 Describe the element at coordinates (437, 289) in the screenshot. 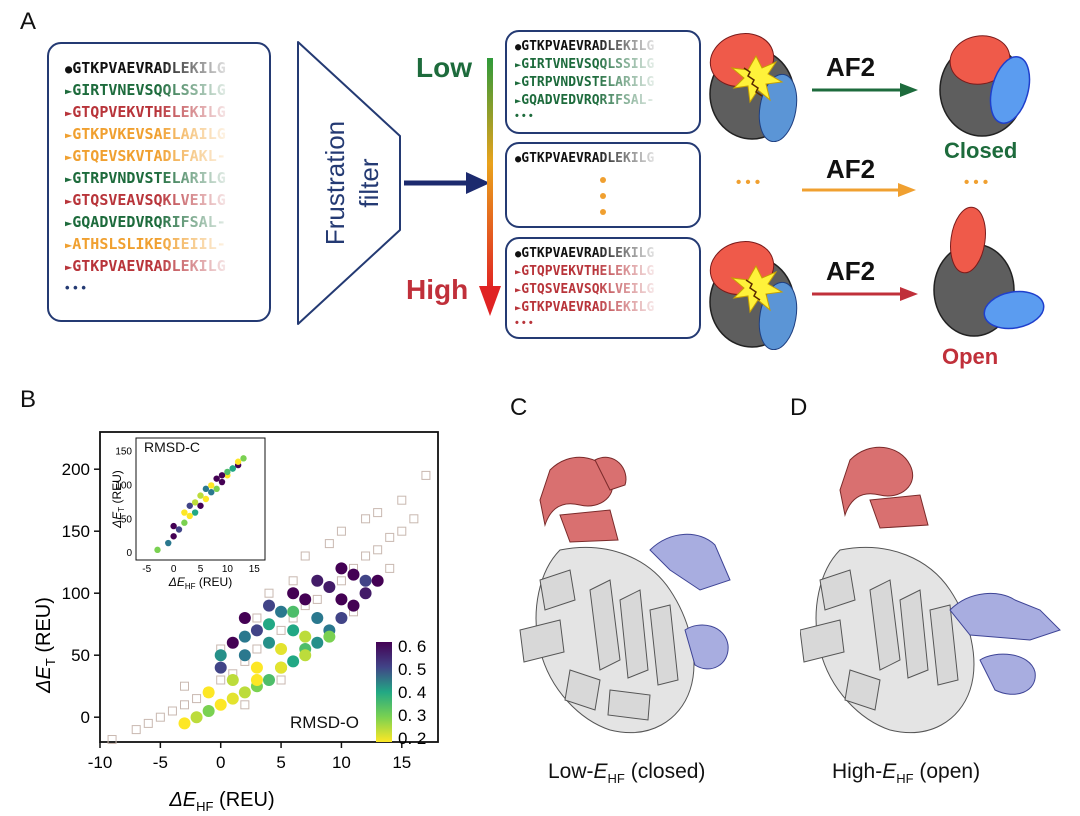

I see `high-label: High` at that location.